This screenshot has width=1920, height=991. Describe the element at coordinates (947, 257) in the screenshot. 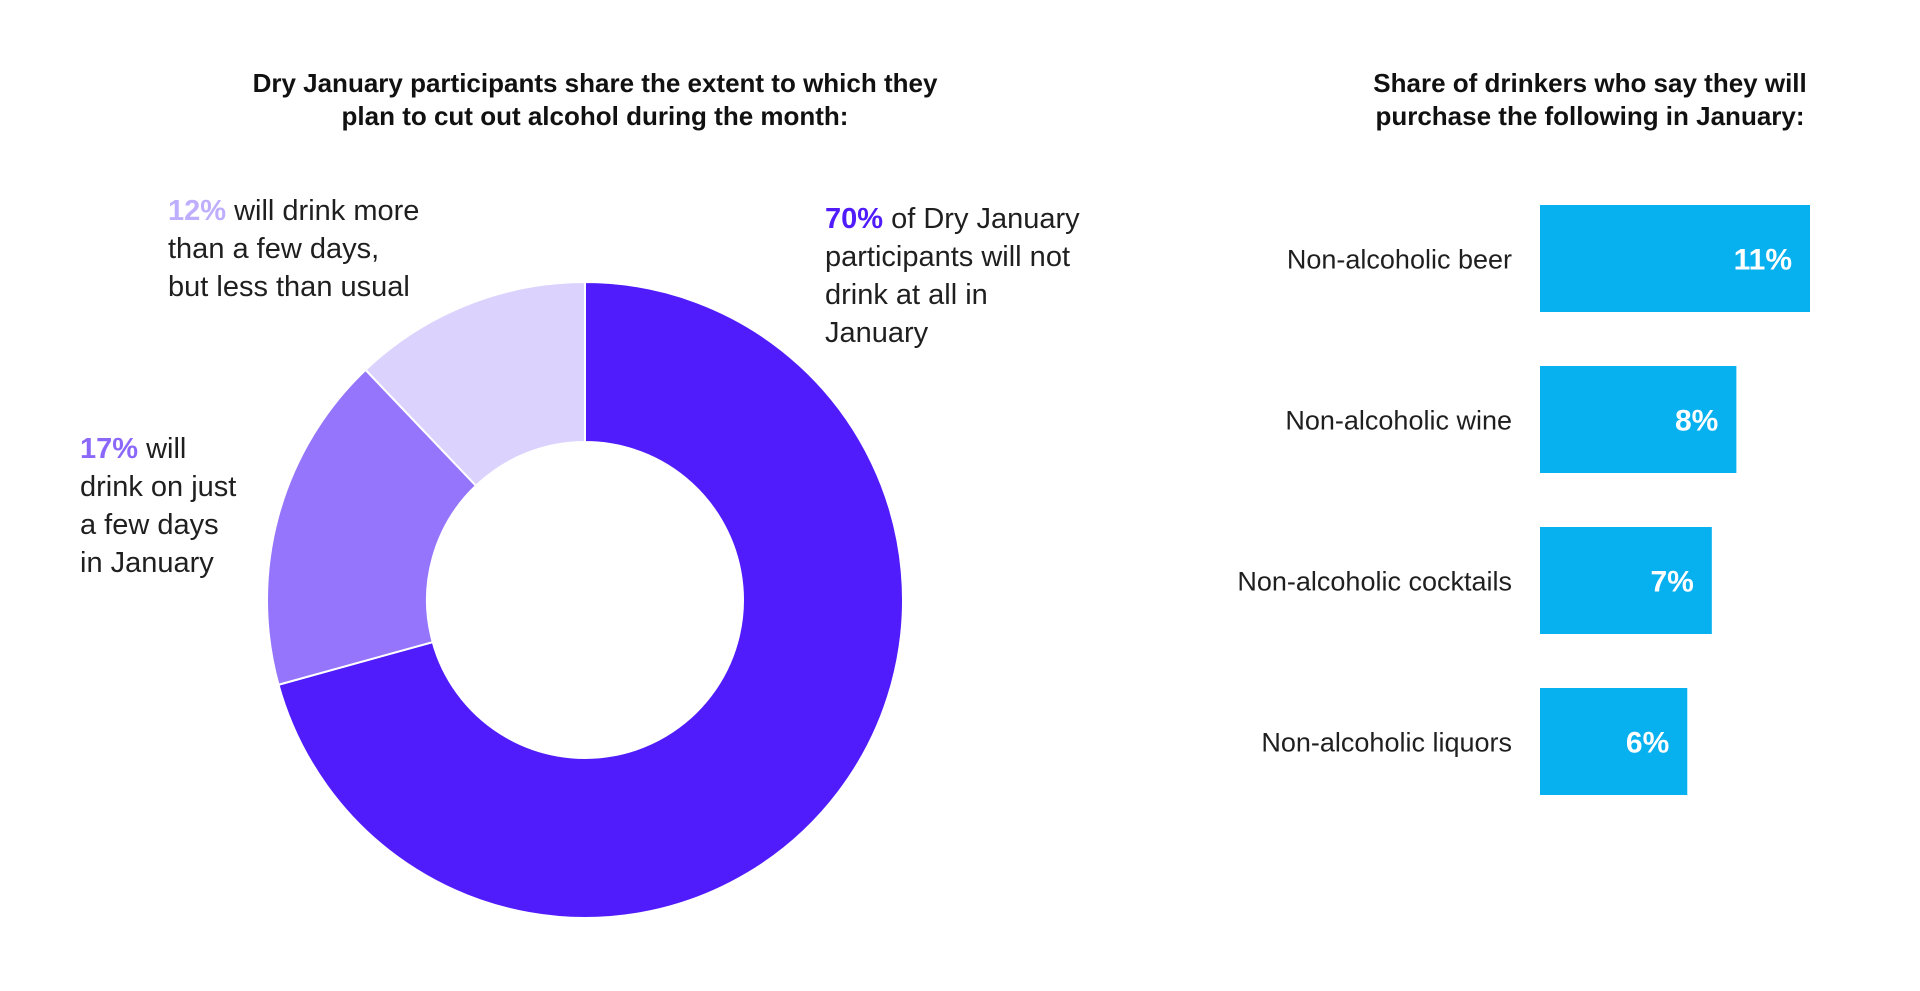

I see `annotation-70-line-2: participants will not` at that location.